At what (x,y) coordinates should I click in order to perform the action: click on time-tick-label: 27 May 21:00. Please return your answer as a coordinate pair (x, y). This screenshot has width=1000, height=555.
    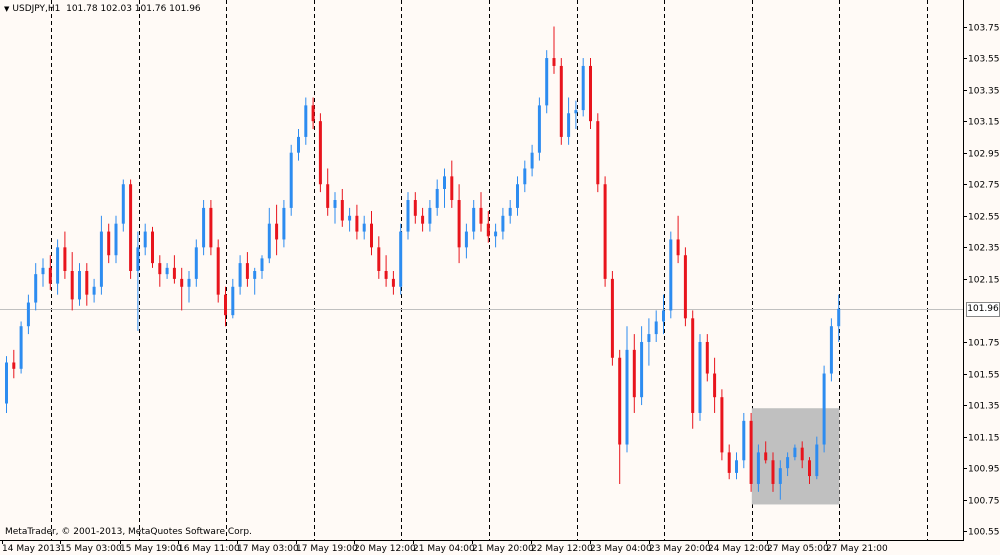
    Looking at the image, I should click on (857, 549).